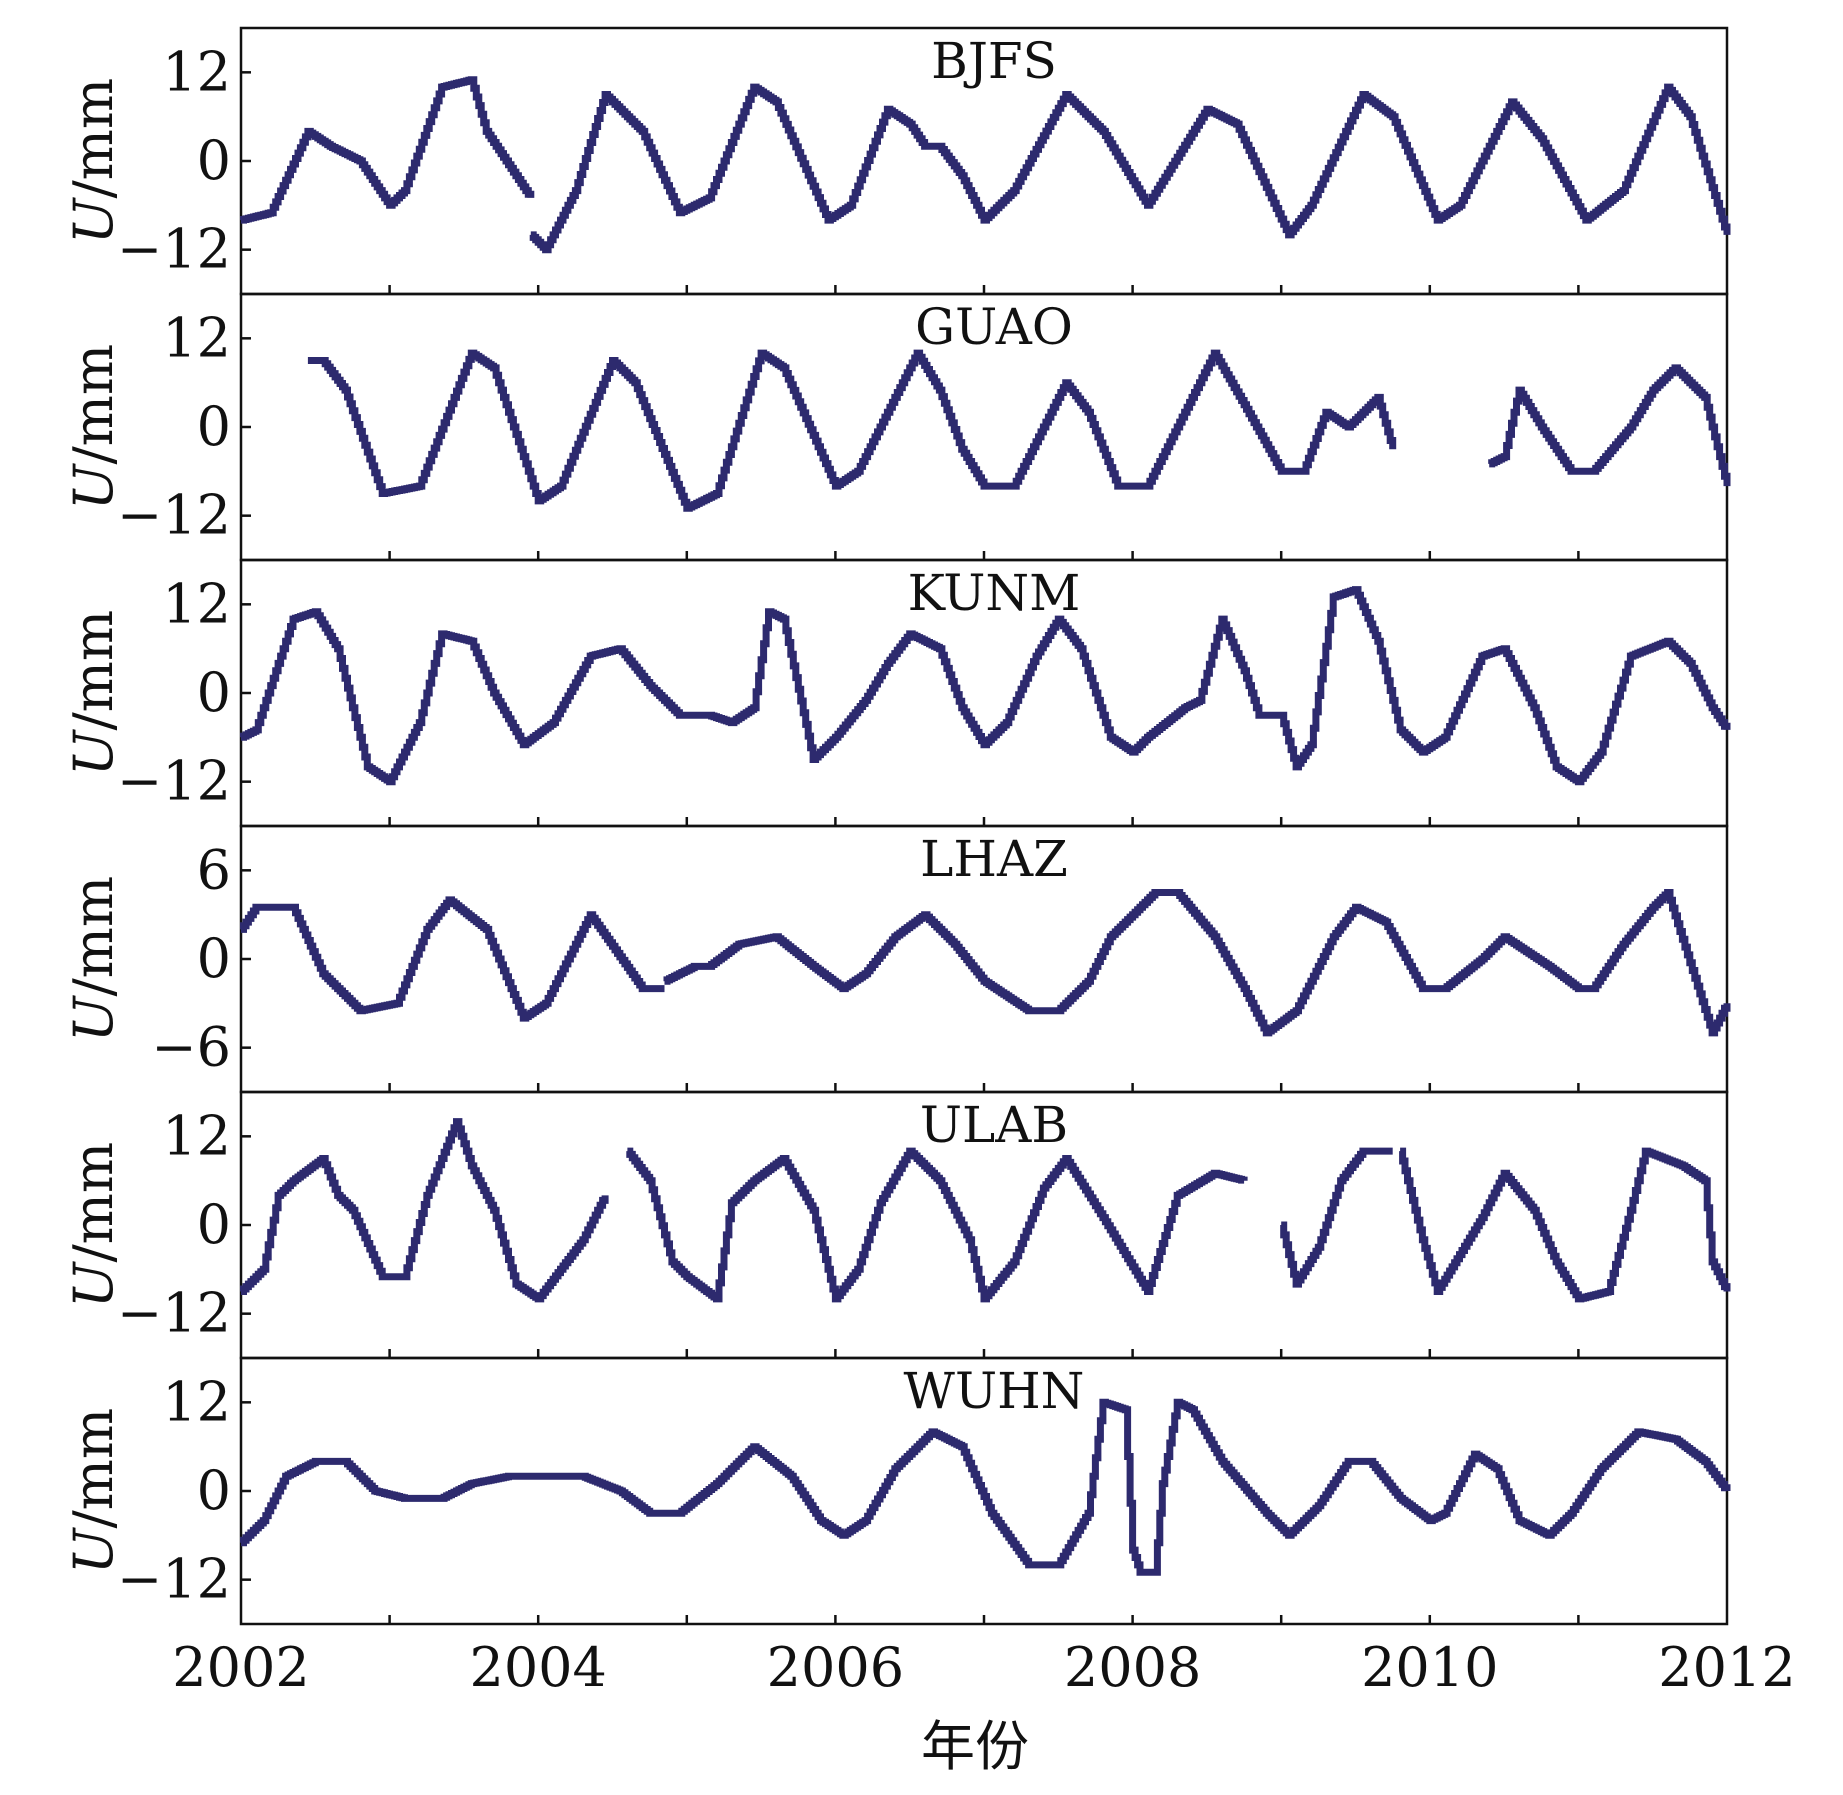 This screenshot has height=1795, width=1843. I want to click on panel-title: ULAB, so click(994, 1125).